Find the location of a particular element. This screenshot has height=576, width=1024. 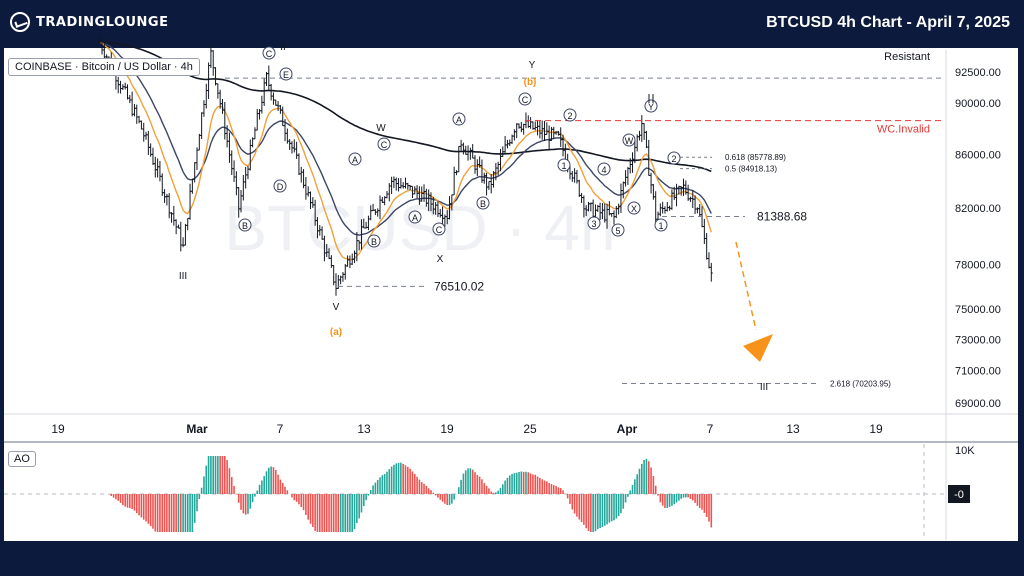

wave-text: Y is located at coordinates (651, 107).